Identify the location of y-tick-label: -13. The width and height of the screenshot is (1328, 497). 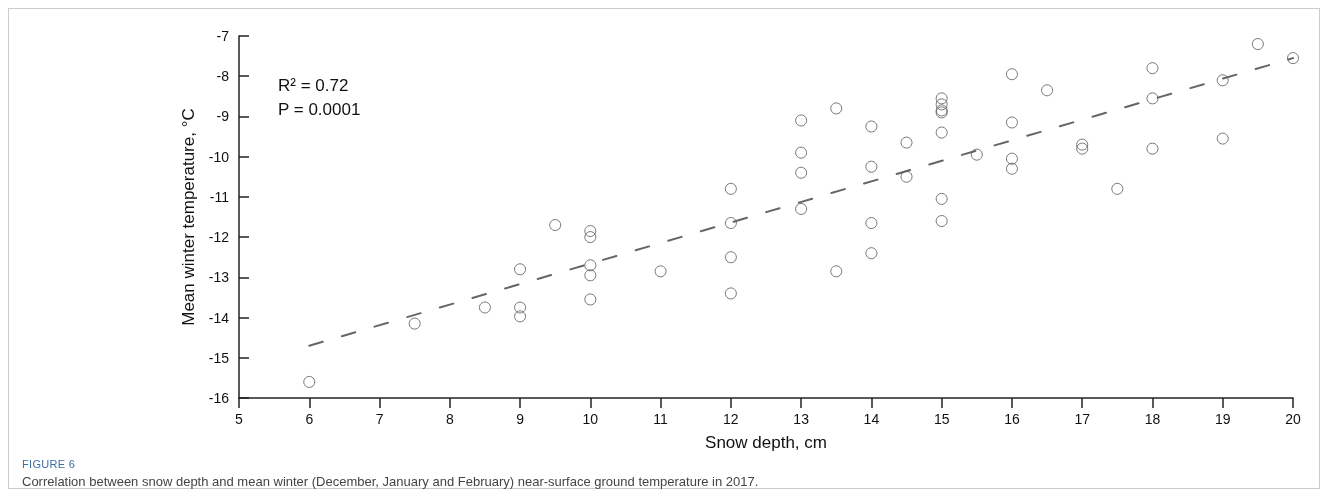
(219, 277).